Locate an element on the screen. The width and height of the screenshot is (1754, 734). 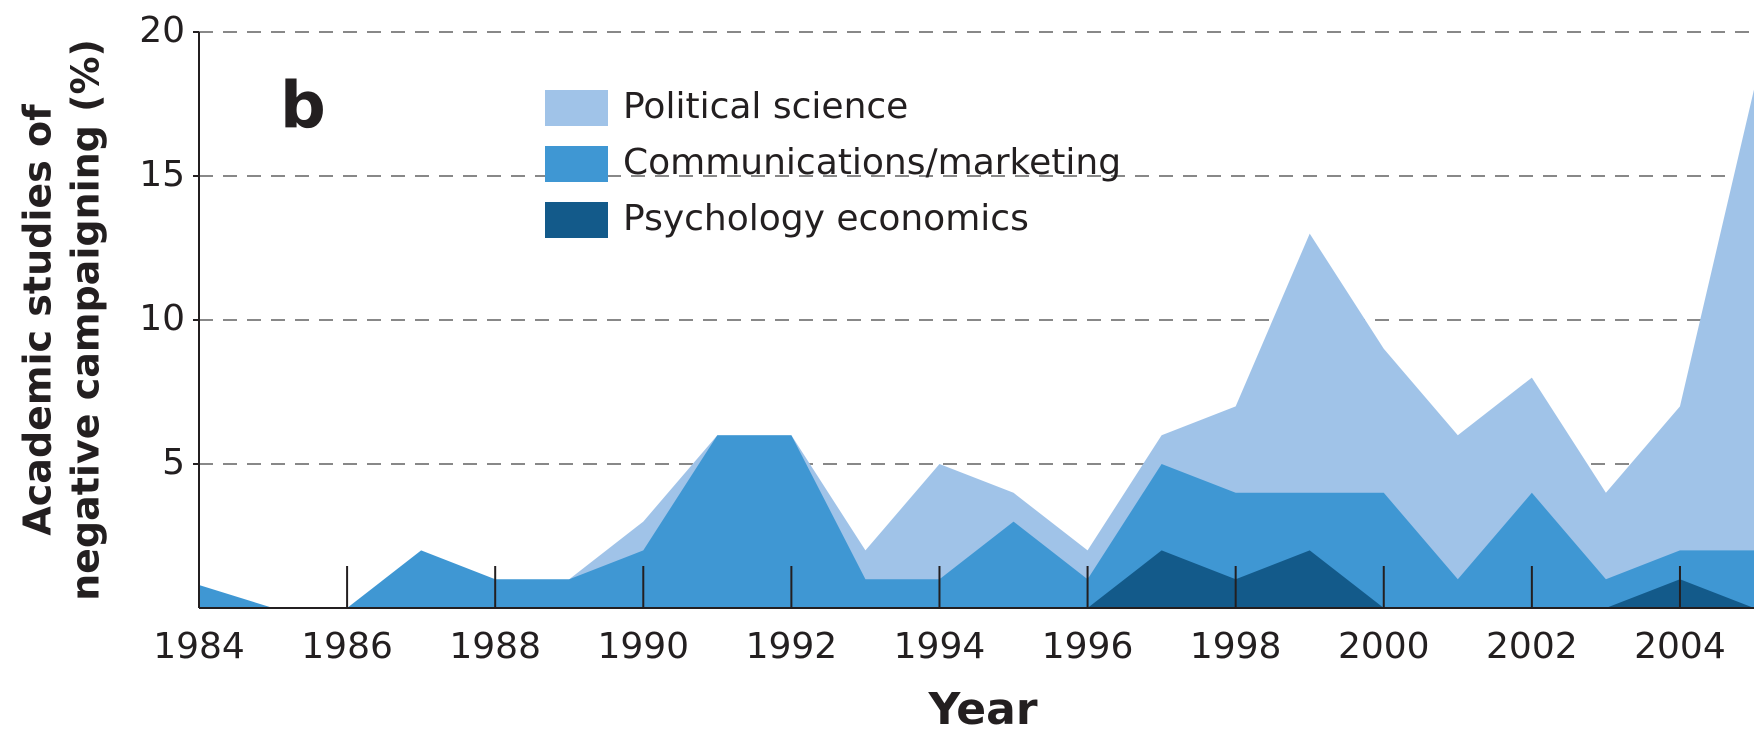
x-tick-label: 1998 is located at coordinates (1236, 646).